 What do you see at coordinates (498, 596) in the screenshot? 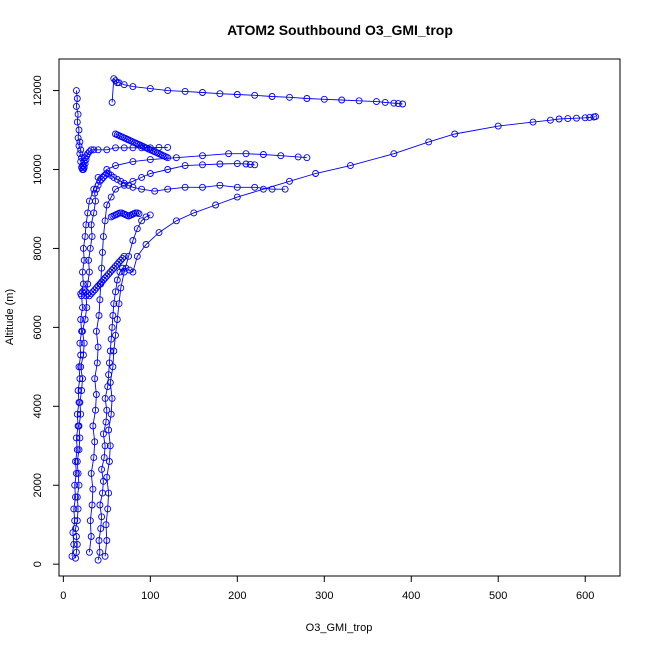
I see `x-tick-label: 500` at bounding box center [498, 596].